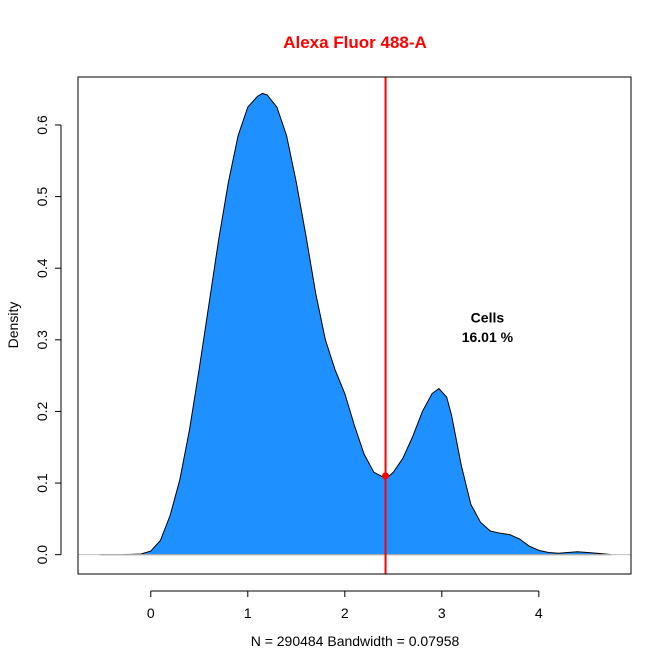  I want to click on x-tick-label: 1, so click(248, 613).